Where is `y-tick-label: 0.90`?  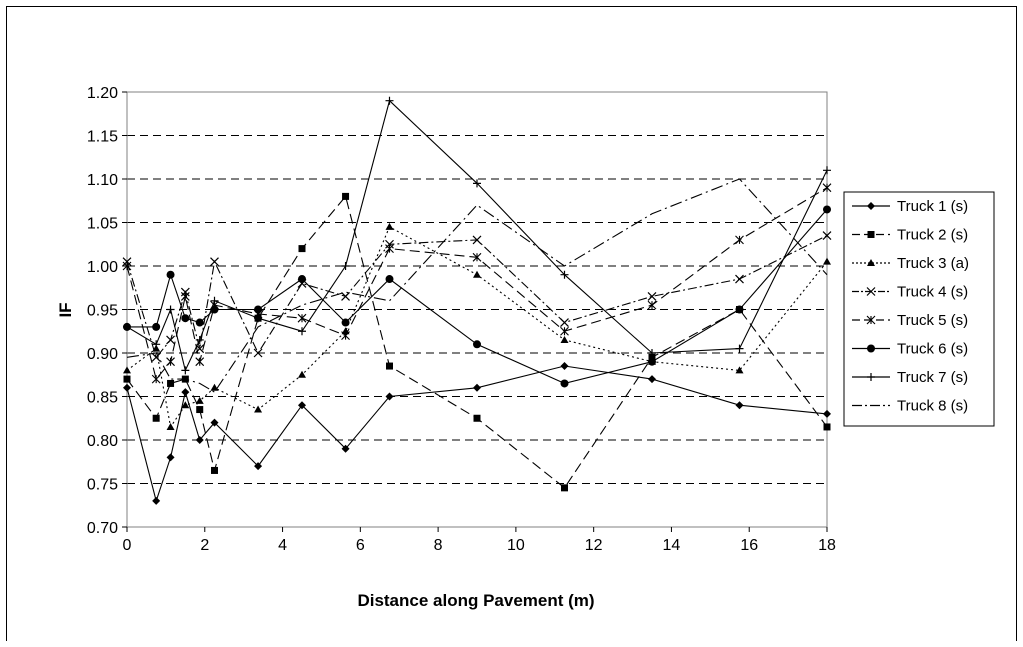
y-tick-label: 0.90 is located at coordinates (102, 354).